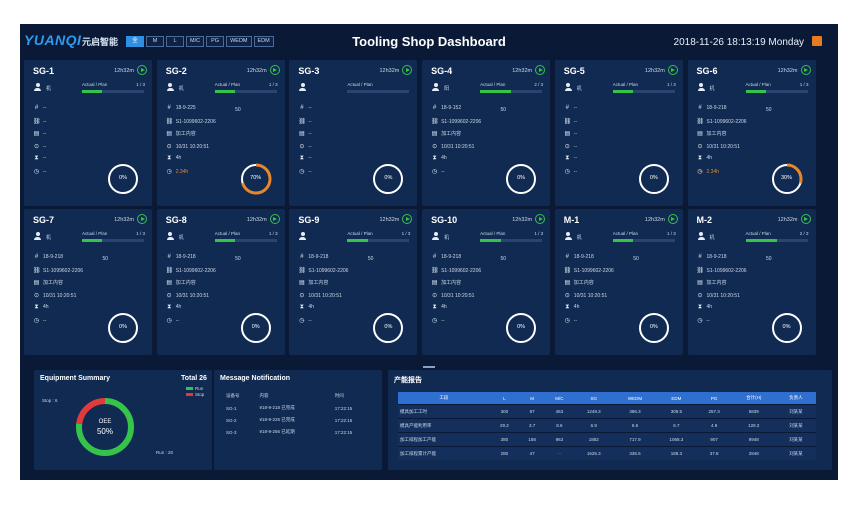 The image size is (864, 510). Describe the element at coordinates (263, 41) in the screenshot. I see `filter-tab: EDM` at that location.